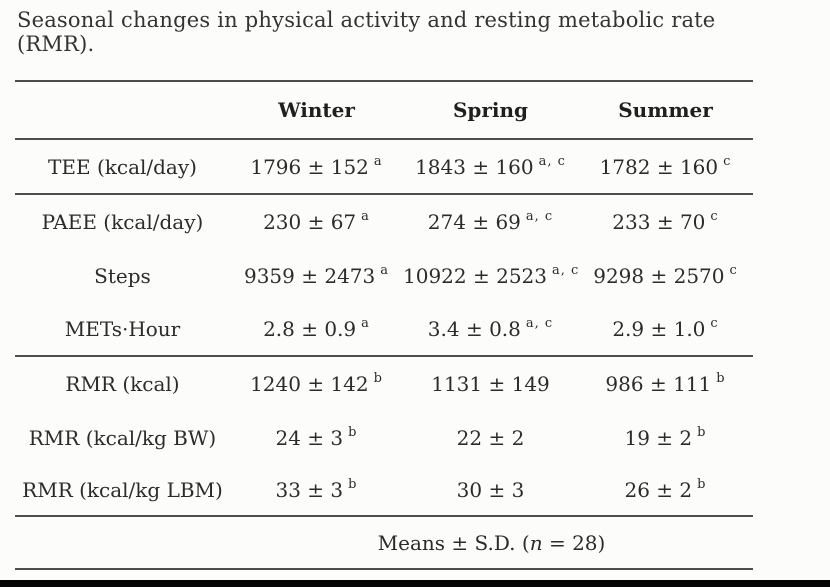 Image resolution: width=830 pixels, height=587 pixels. I want to click on means-sd-prefix: Means ± S.D. (, so click(453, 542).